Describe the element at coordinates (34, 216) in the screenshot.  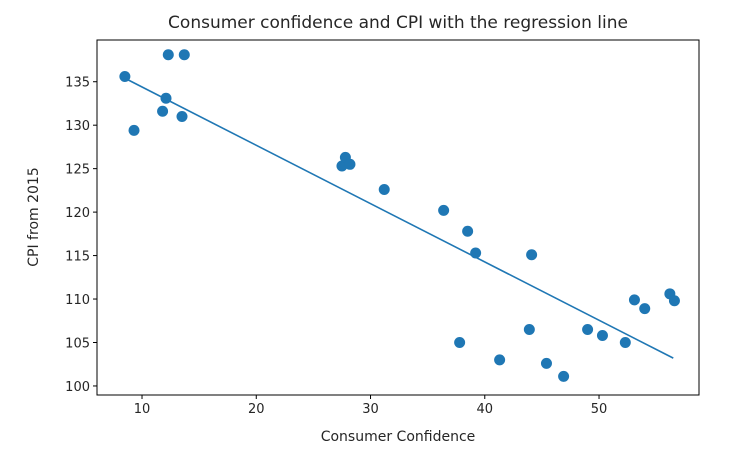
I see `y-axis-label: CPI from 2015` at that location.